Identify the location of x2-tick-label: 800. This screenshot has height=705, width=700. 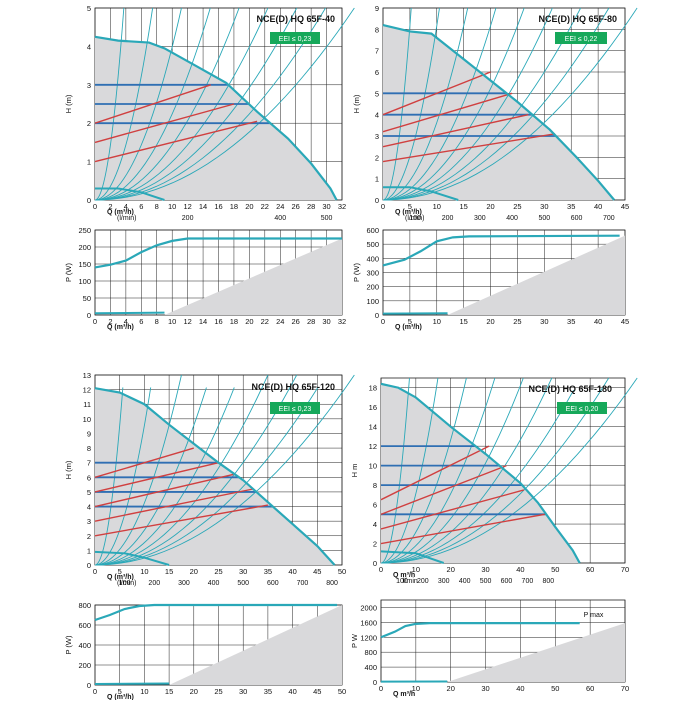
(332, 583).